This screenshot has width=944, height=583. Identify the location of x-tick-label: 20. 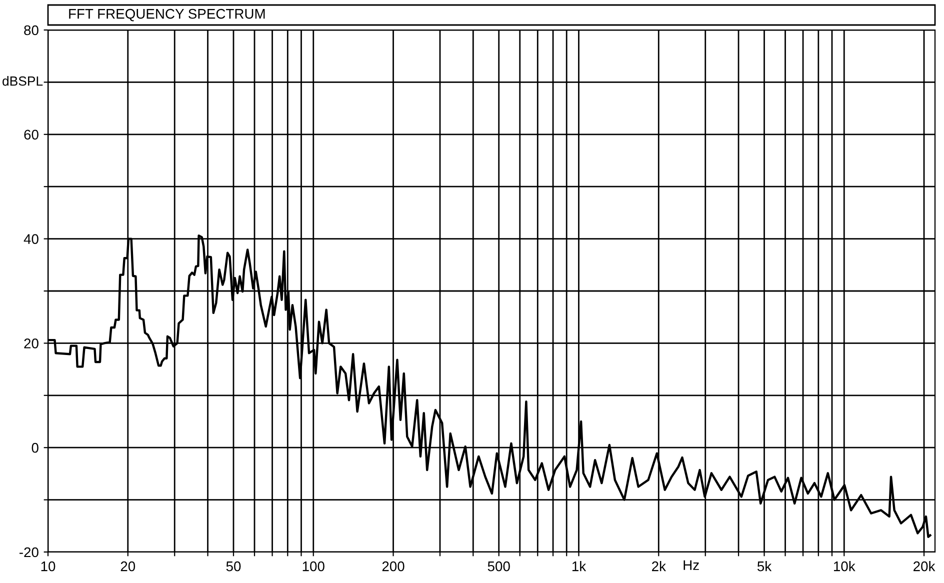
(128, 566).